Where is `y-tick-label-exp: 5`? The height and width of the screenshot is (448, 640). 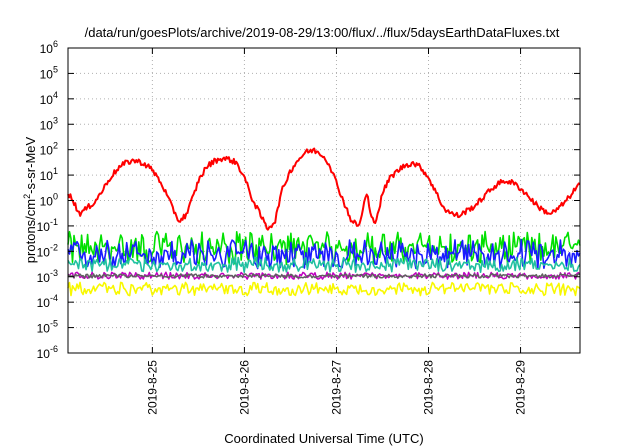
y-tick-label-exp: 5 is located at coordinates (55, 69).